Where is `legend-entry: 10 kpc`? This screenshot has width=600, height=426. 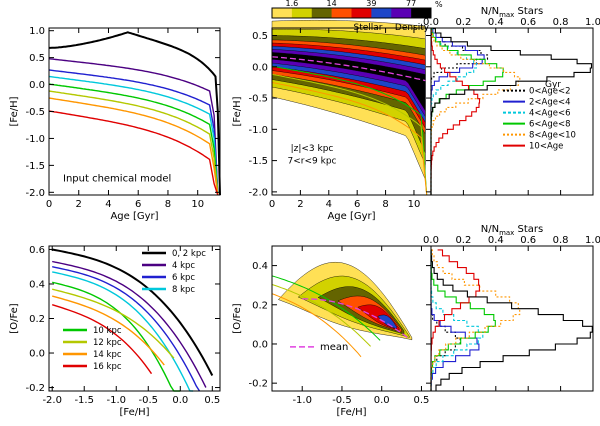
legend-entry: 10 kpc is located at coordinates (107, 331).